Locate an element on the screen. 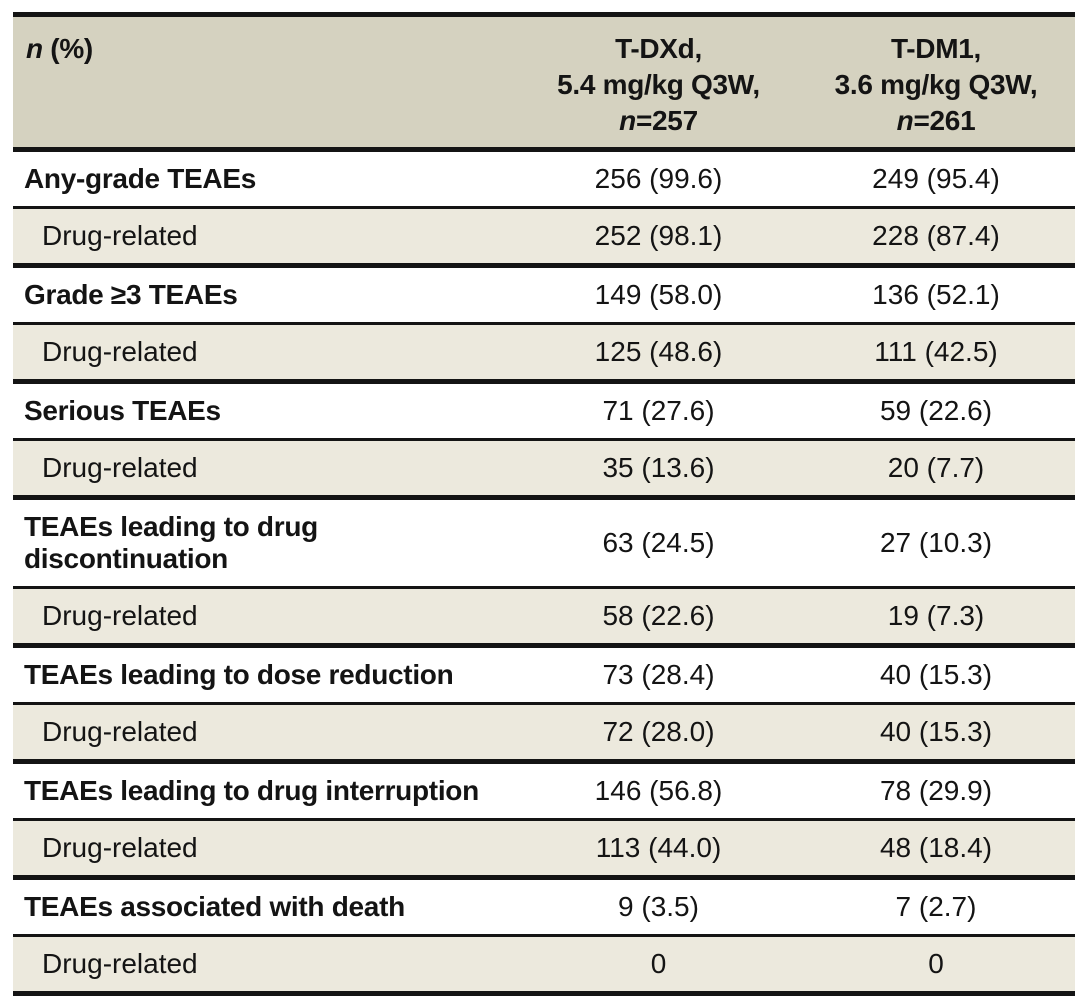  tdm1-value: 27 (10.3) is located at coordinates (936, 542).